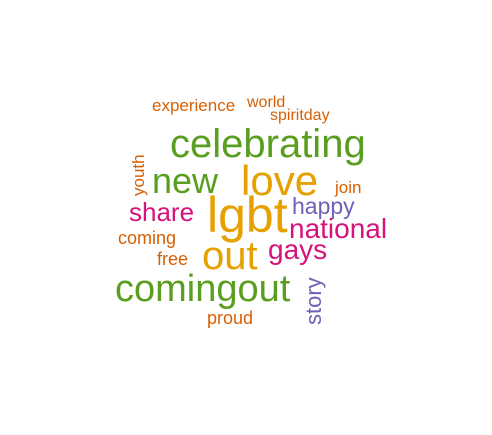  I want to click on word-experience: experience, so click(194, 105).